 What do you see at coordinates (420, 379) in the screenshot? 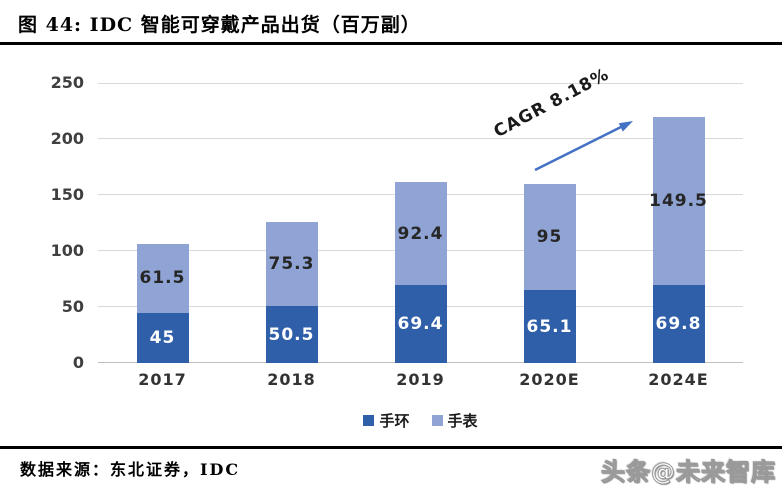
I see `x-tick-label-2019: 2019` at bounding box center [420, 379].